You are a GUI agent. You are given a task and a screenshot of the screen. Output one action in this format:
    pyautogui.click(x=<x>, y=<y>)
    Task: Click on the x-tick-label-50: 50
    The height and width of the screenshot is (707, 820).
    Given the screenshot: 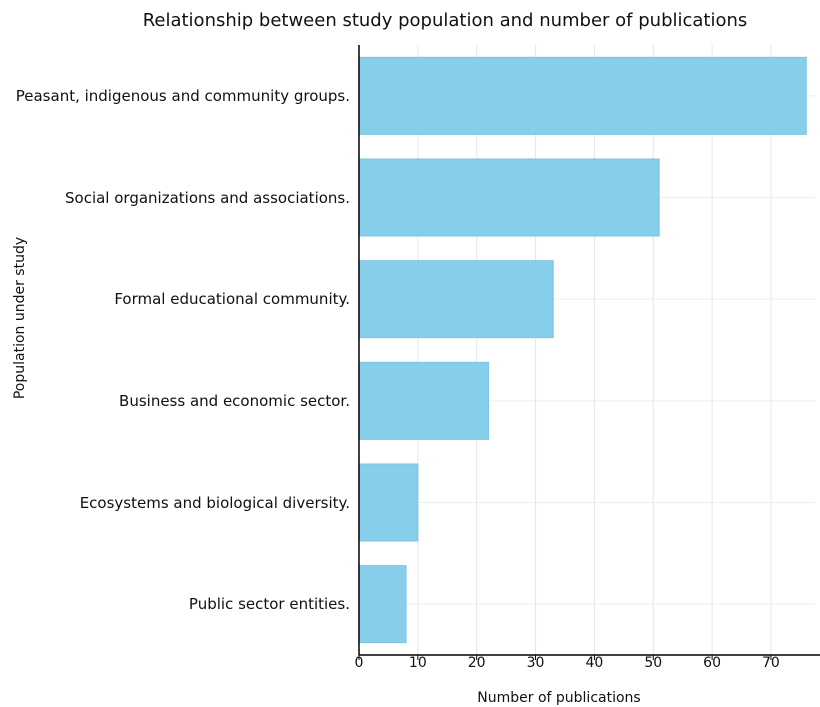 What is the action you would take?
    pyautogui.click(x=653, y=663)
    